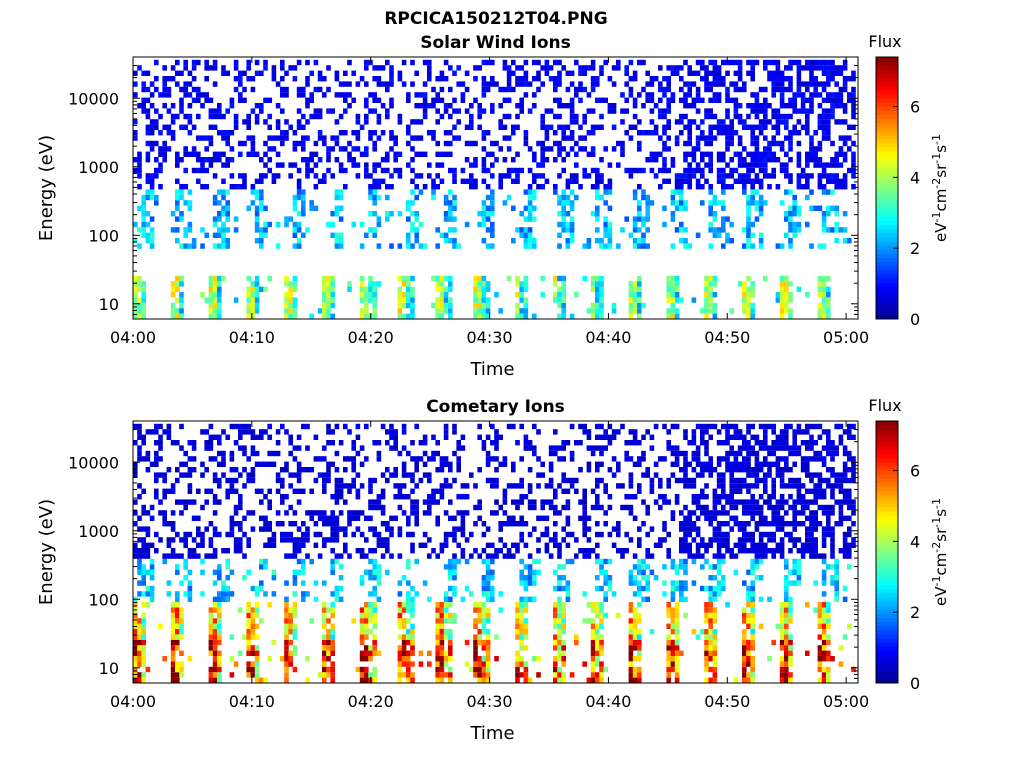 This screenshot has height=768, width=1024. What do you see at coordinates (940, 188) in the screenshot?
I see `colorbar-label: eV-1cm-2sr-1s-1` at bounding box center [940, 188].